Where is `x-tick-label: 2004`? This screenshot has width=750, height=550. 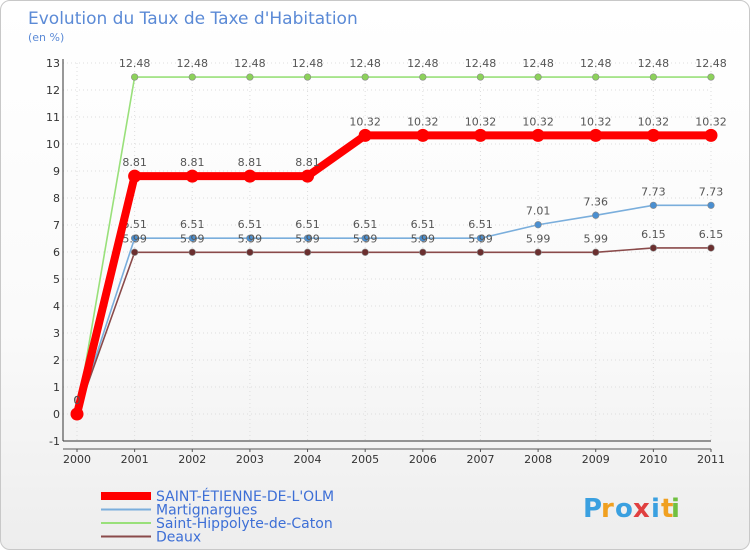
x-tick-label: 2004 is located at coordinates (308, 459).